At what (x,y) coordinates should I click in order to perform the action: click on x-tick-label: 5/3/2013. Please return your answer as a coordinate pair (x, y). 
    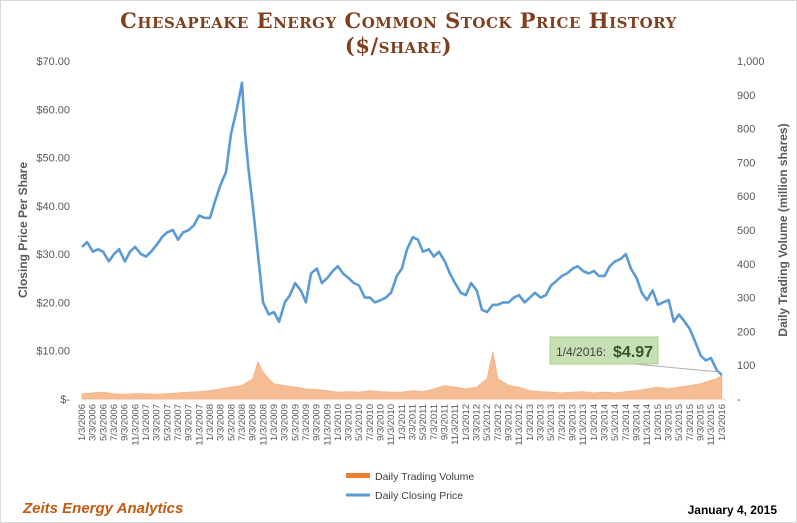
    Looking at the image, I should click on (551, 422).